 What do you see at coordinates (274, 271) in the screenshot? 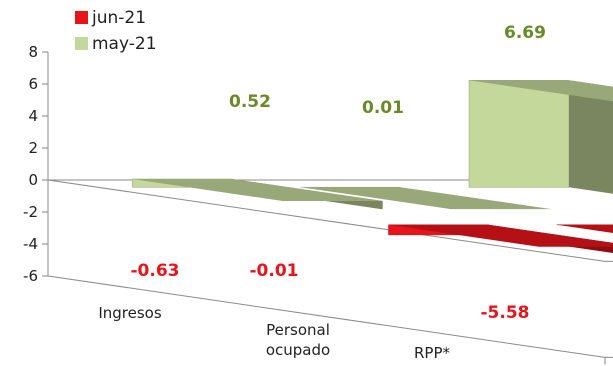
I see `data-label-jun-21-1: -0.01` at bounding box center [274, 271].